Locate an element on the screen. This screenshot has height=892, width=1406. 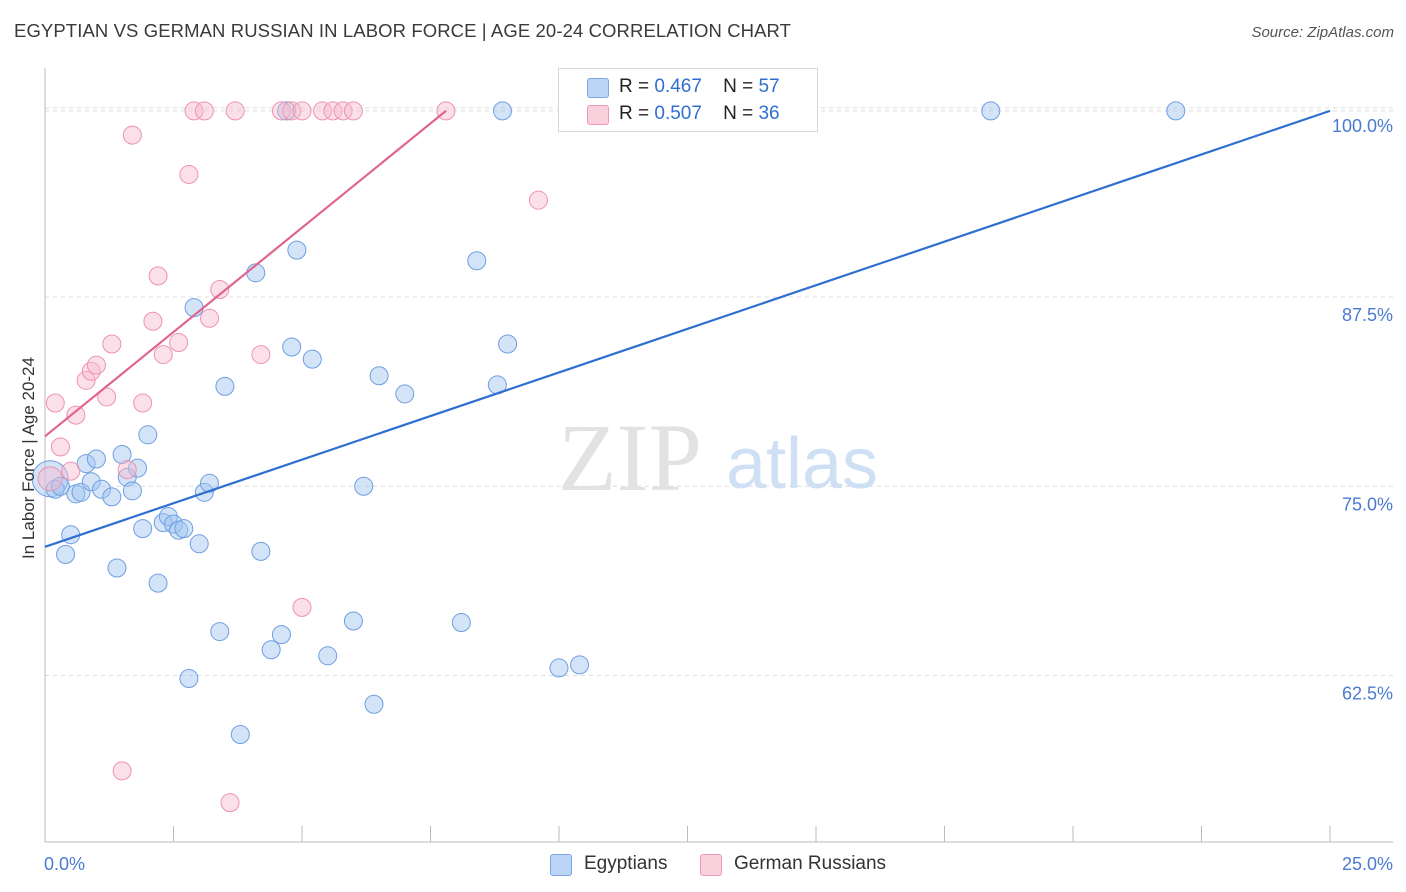
german-russians-trend-line is located at coordinates (245, 274).